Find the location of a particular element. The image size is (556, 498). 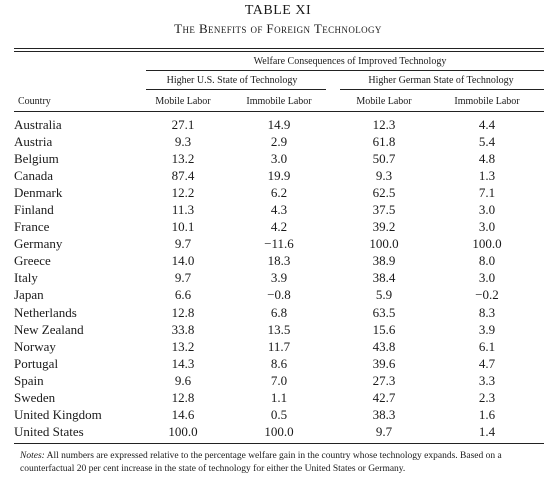

country-cell: France is located at coordinates (32, 227).